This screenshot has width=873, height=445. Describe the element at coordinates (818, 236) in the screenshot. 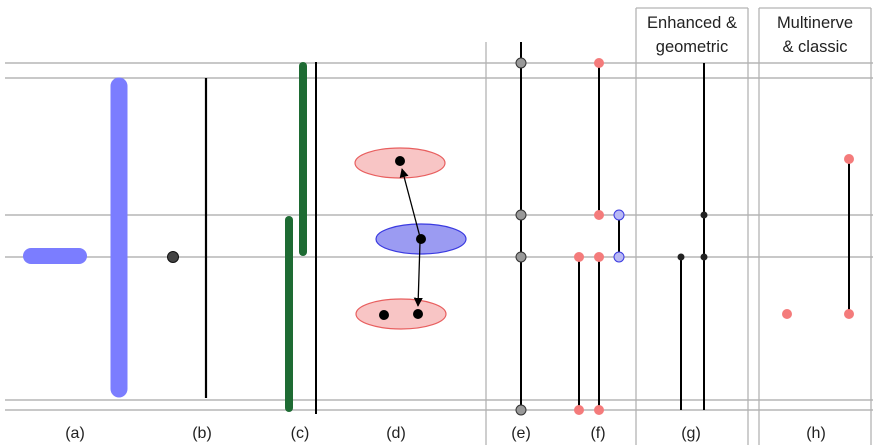

I see `panel-h` at that location.